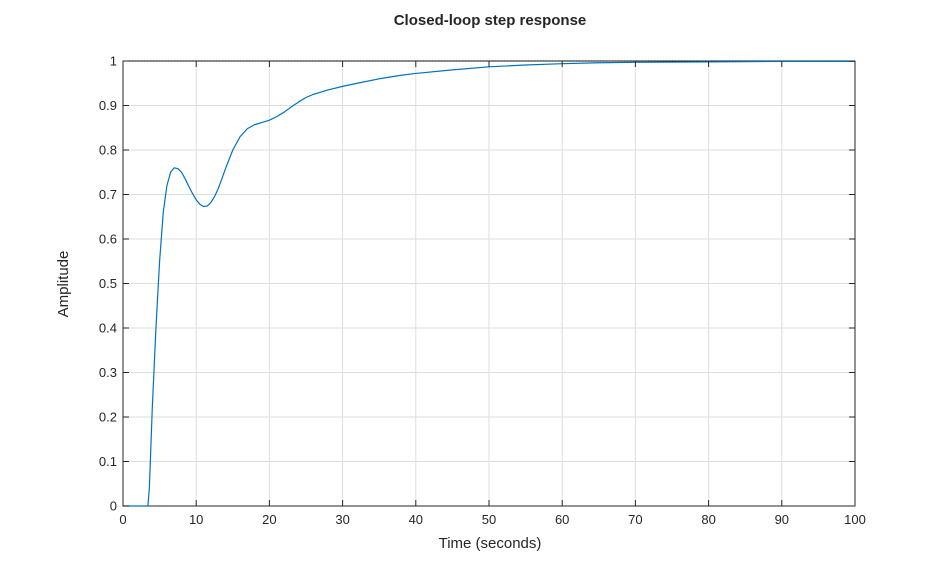 This screenshot has width=946, height=569. What do you see at coordinates (108, 283) in the screenshot?
I see `y-tick-label: 0.5` at bounding box center [108, 283].